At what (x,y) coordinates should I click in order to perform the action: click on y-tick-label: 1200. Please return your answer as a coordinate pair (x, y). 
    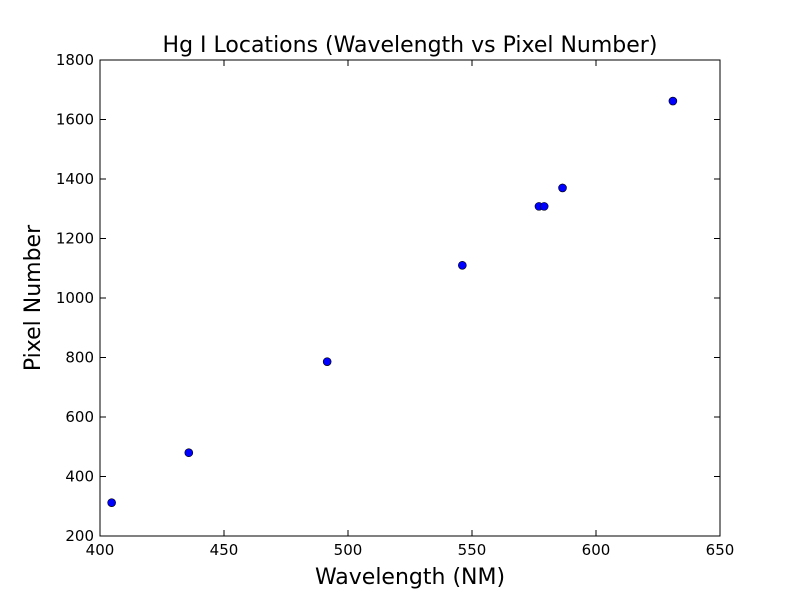
    Looking at the image, I should click on (75, 239).